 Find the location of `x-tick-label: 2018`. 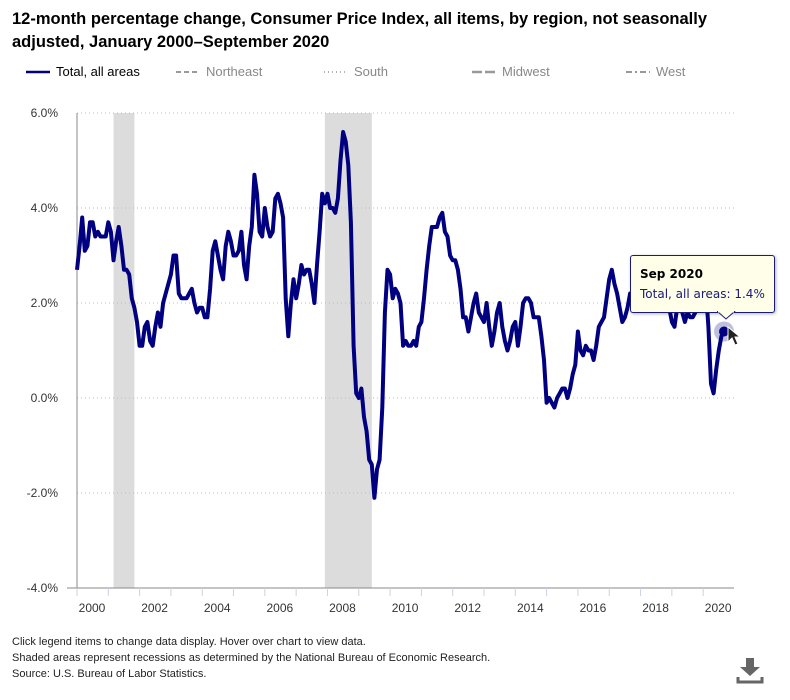

x-tick-label: 2018 is located at coordinates (655, 608).